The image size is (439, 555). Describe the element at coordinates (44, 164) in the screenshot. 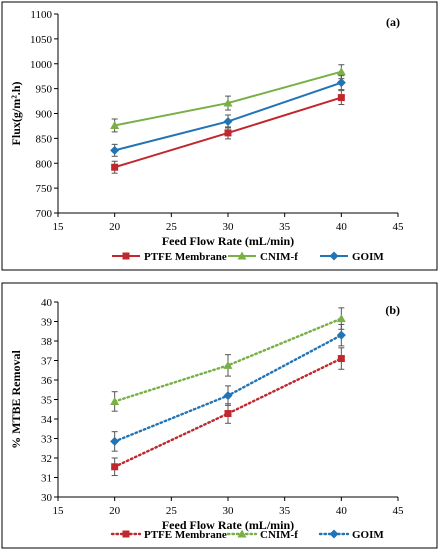

I see `y-tick-label: 800` at that location.